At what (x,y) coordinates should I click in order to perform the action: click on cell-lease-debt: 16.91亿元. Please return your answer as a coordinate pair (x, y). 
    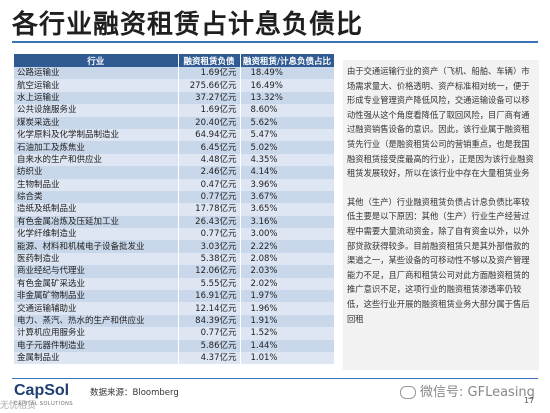
    Looking at the image, I should click on (208, 296).